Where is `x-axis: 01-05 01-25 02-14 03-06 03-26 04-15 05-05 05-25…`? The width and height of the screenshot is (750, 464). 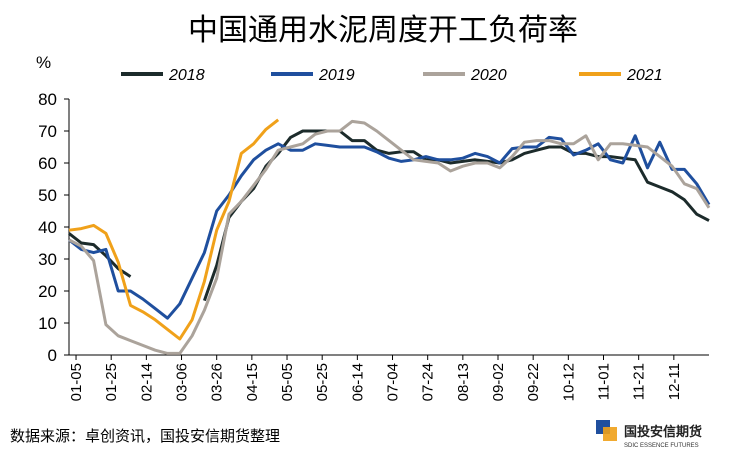 x-axis: 01-05 01-25 02-14 03-06 03-26 04-15 05-05 05-25… is located at coordinates (388, 377).